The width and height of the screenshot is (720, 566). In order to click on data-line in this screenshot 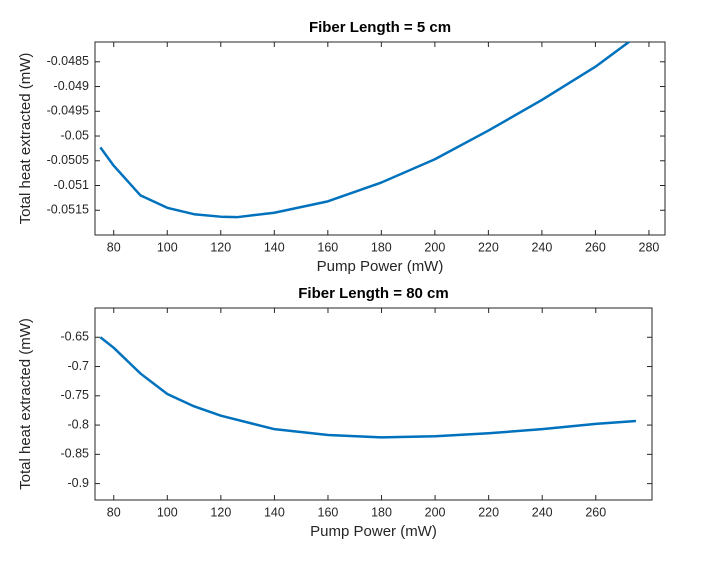, I will do `click(368, 387)`.